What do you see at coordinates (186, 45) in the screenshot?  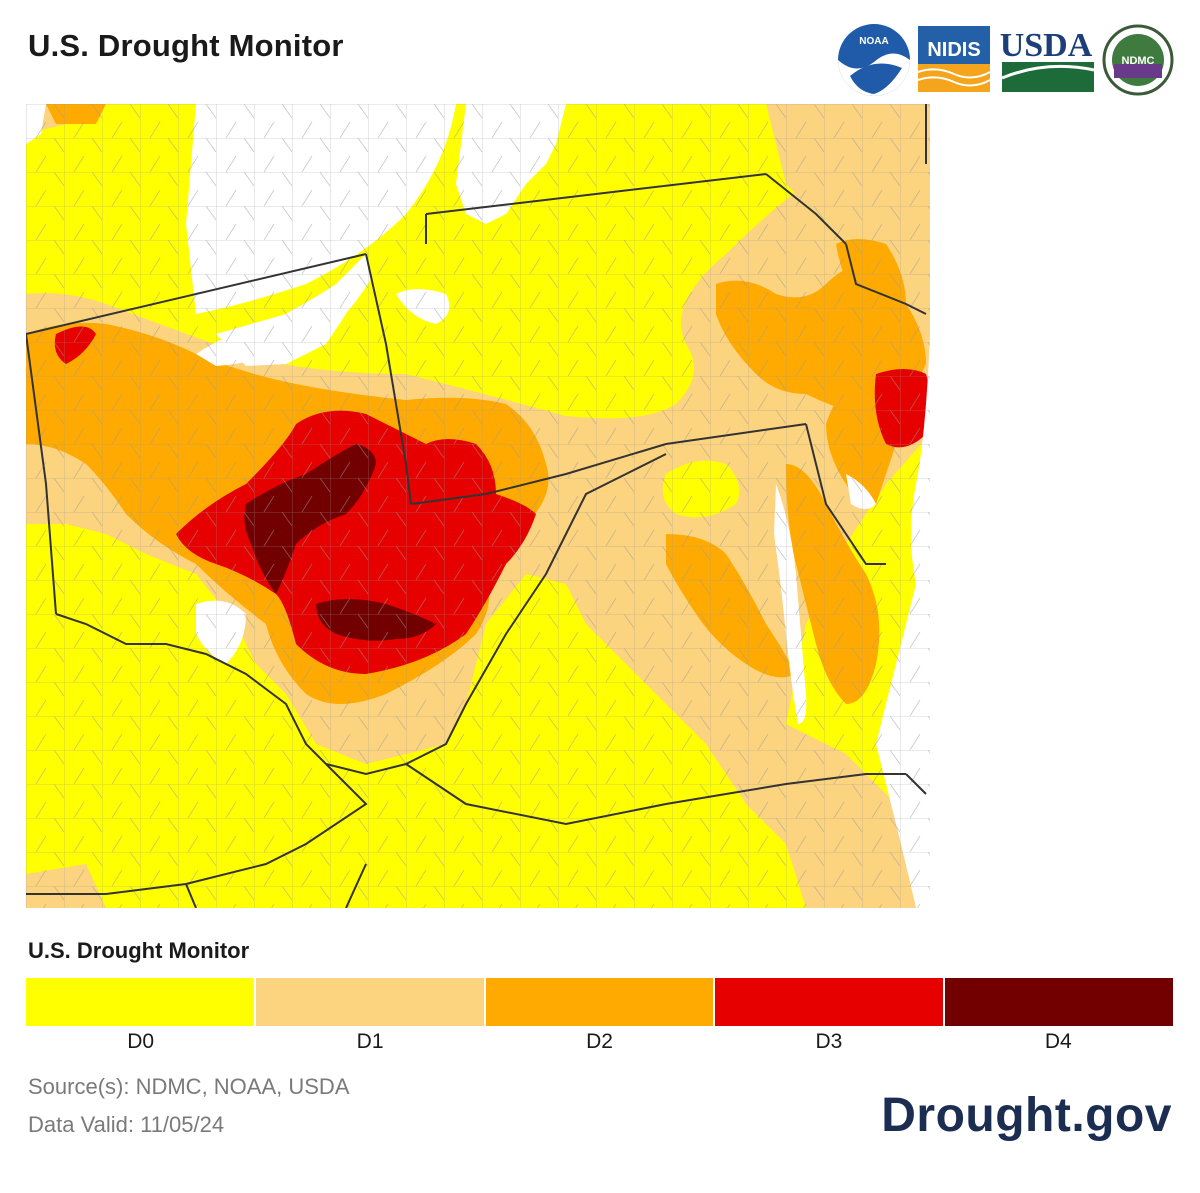 I see `page-title: U.S. Drought Monitor` at bounding box center [186, 45].